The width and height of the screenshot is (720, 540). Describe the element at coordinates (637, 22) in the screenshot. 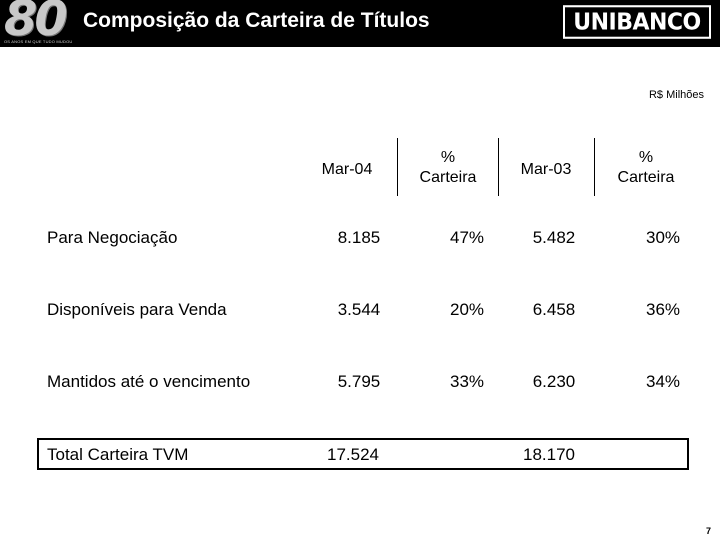

I see `unibanco-logo: UNIBANCO` at that location.